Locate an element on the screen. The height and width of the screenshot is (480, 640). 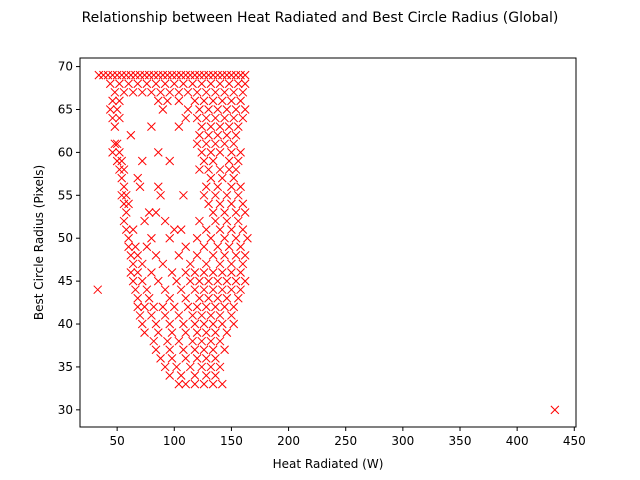
x-tick-label: 350 is located at coordinates (460, 441).